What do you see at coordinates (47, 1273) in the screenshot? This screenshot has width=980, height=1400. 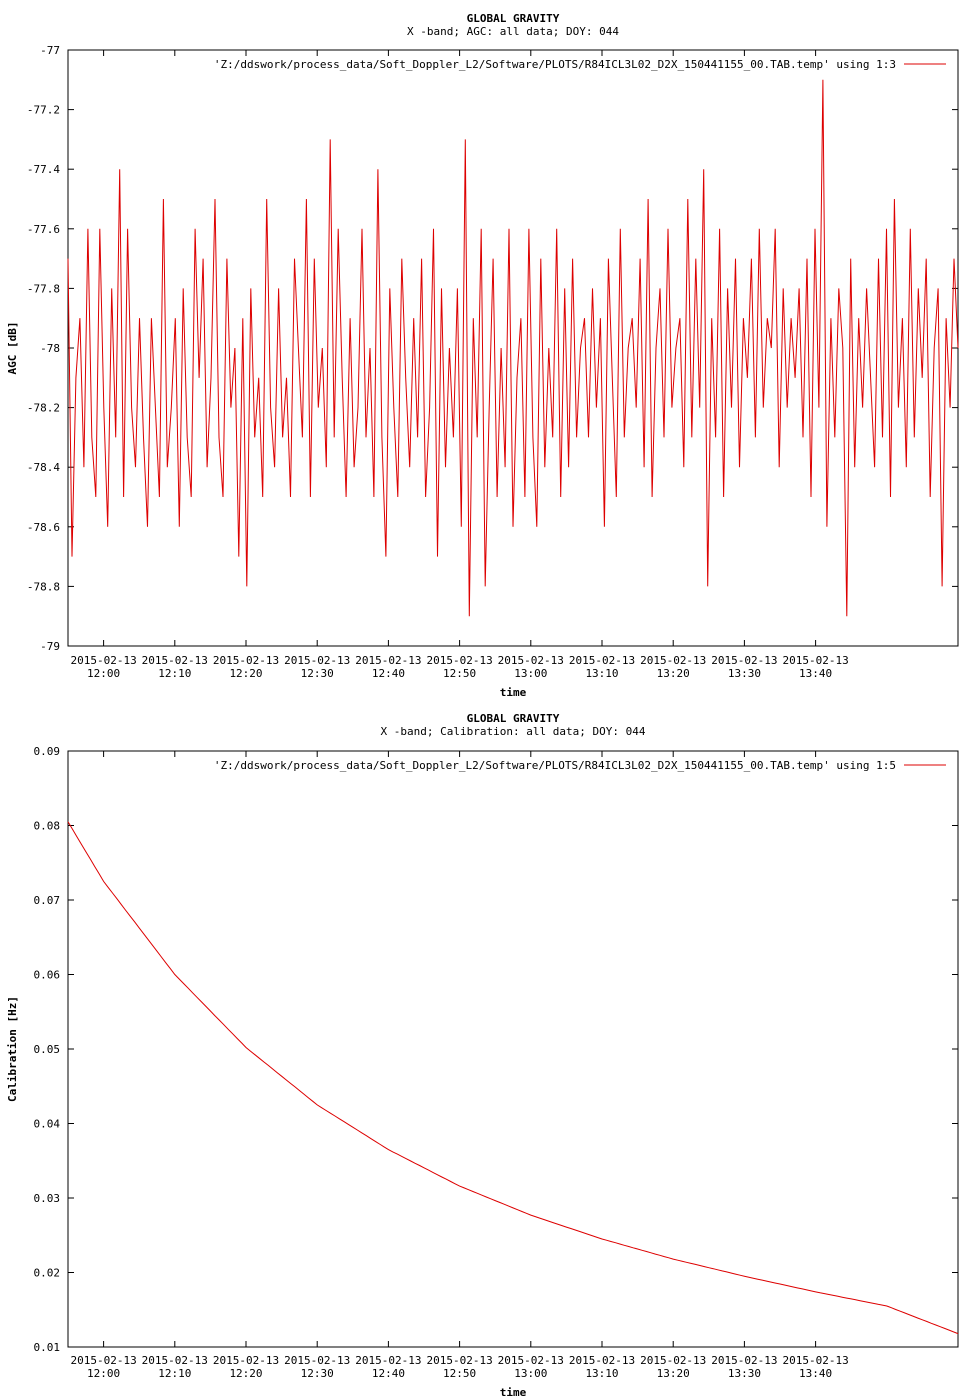 I see `y-tick-label: 0.02` at bounding box center [47, 1273].